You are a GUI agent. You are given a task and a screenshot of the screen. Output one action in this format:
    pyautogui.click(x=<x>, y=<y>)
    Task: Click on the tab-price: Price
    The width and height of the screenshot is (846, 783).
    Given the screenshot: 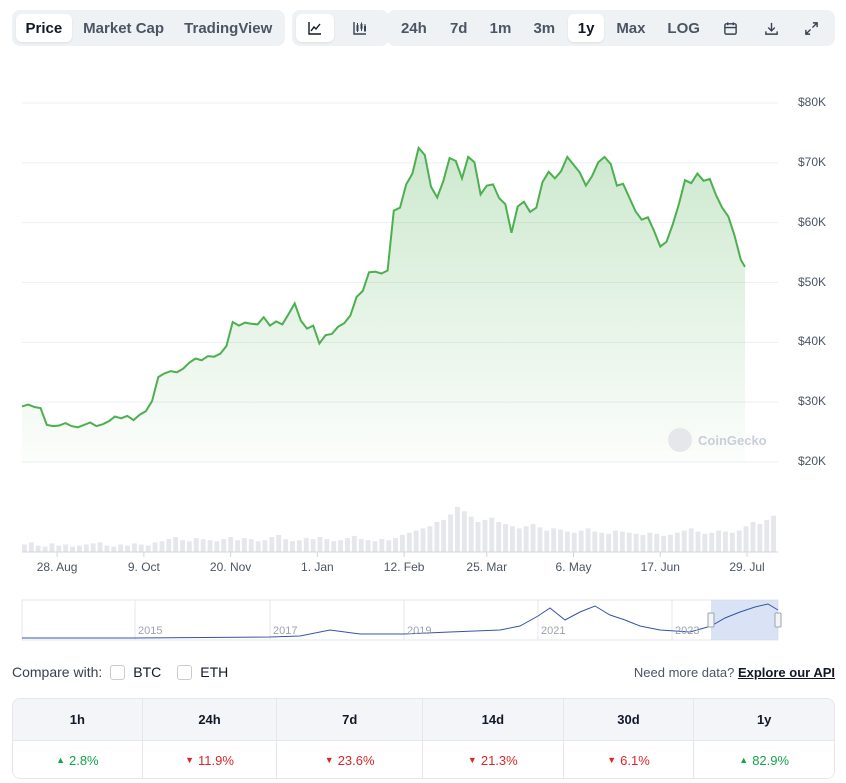 What is the action you would take?
    pyautogui.click(x=44, y=28)
    